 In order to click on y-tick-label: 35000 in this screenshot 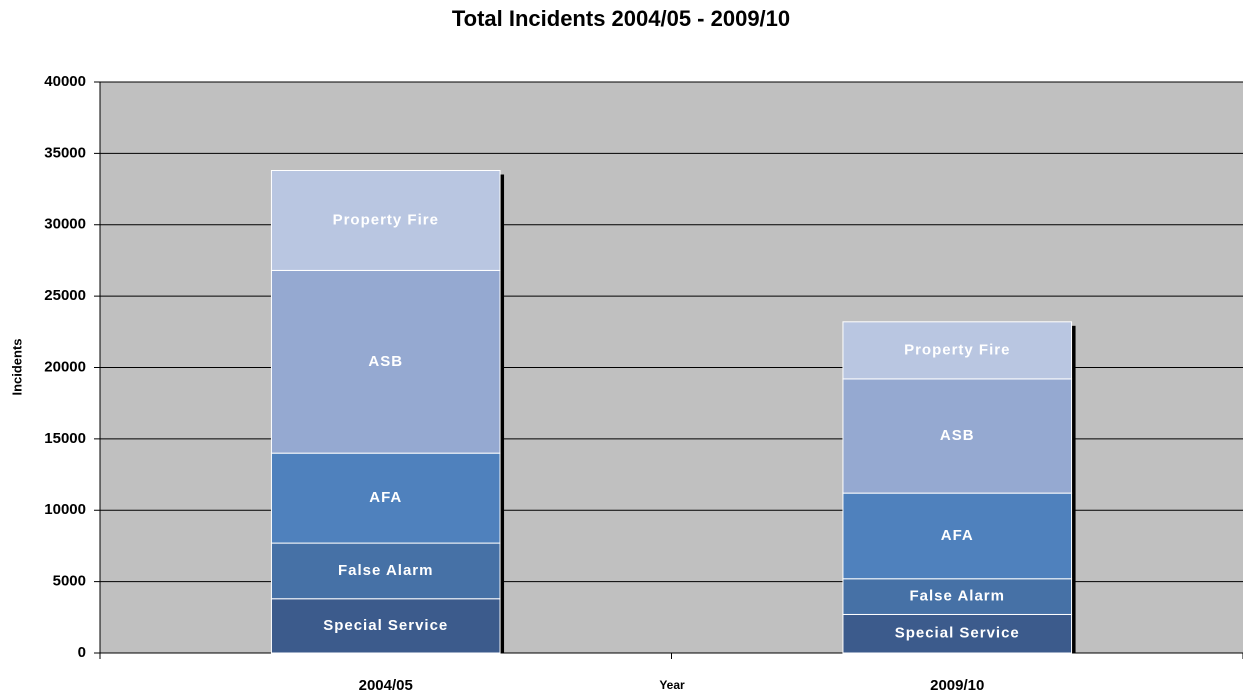, I will do `click(65, 152)`.